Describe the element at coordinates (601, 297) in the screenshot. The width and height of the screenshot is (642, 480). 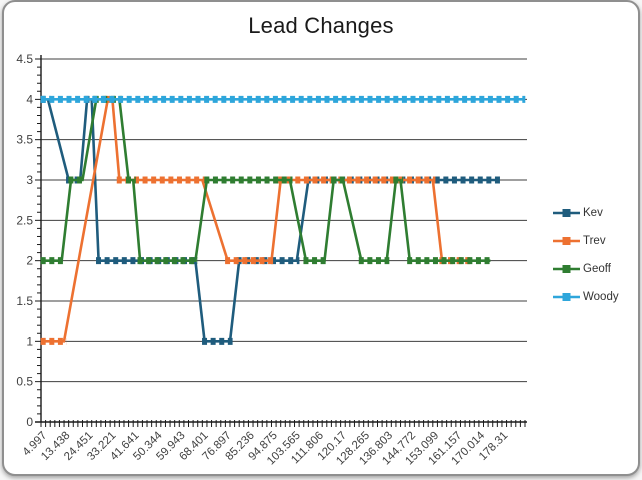
I see `legend-label: Woody` at that location.